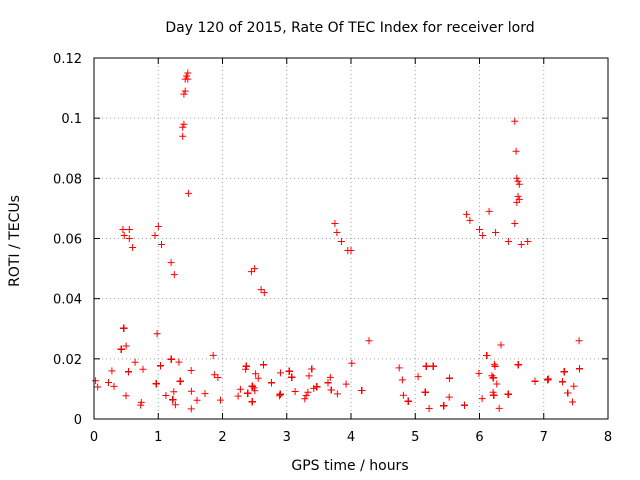  Describe the element at coordinates (158, 437) in the screenshot. I see `x-tick-label: 1` at that location.